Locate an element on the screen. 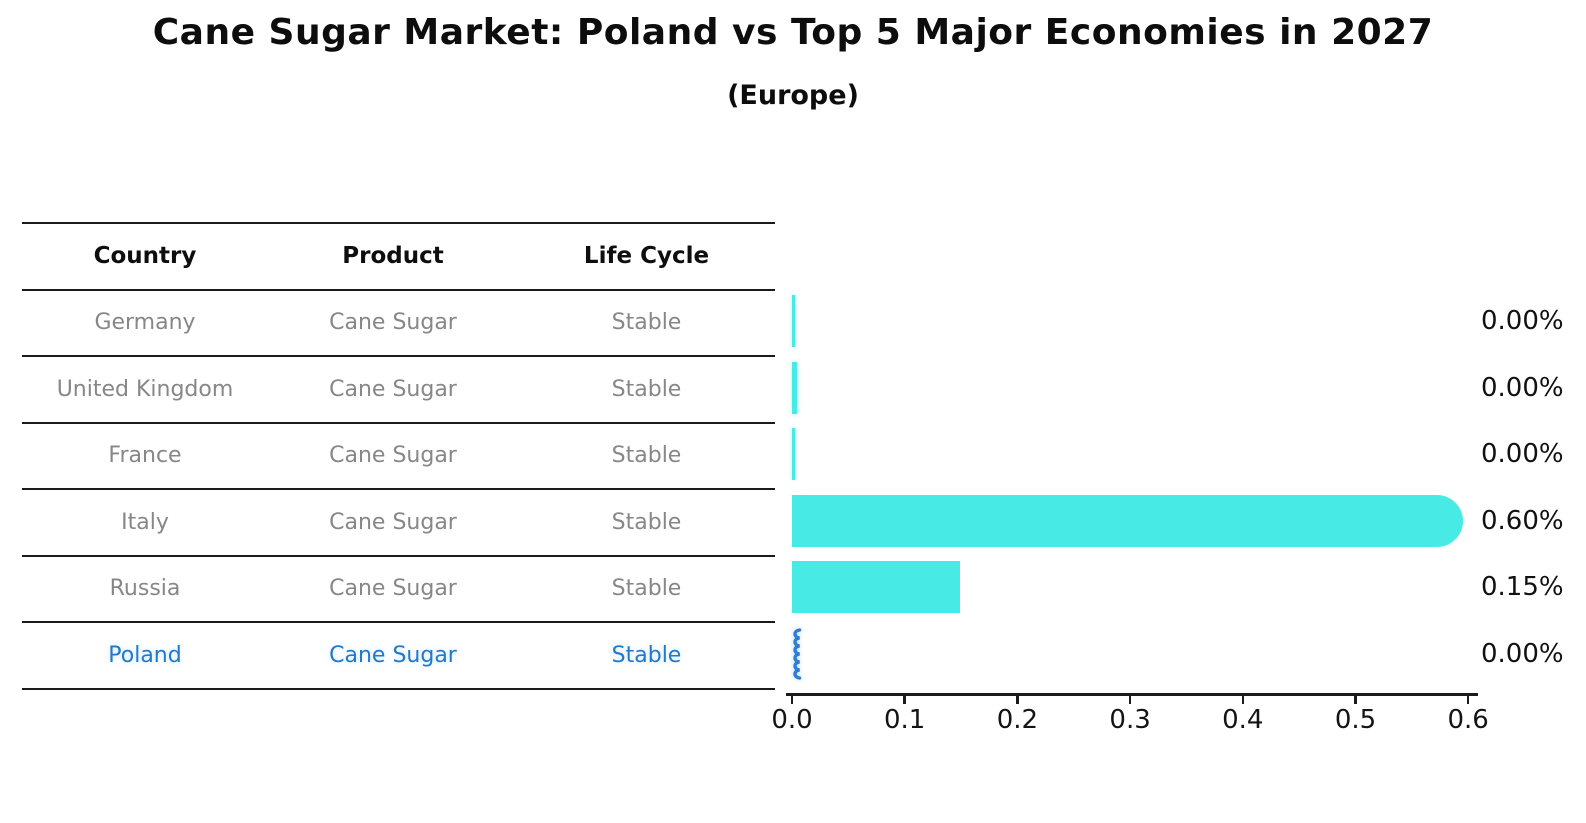  column-header-country: Country is located at coordinates (145, 256).